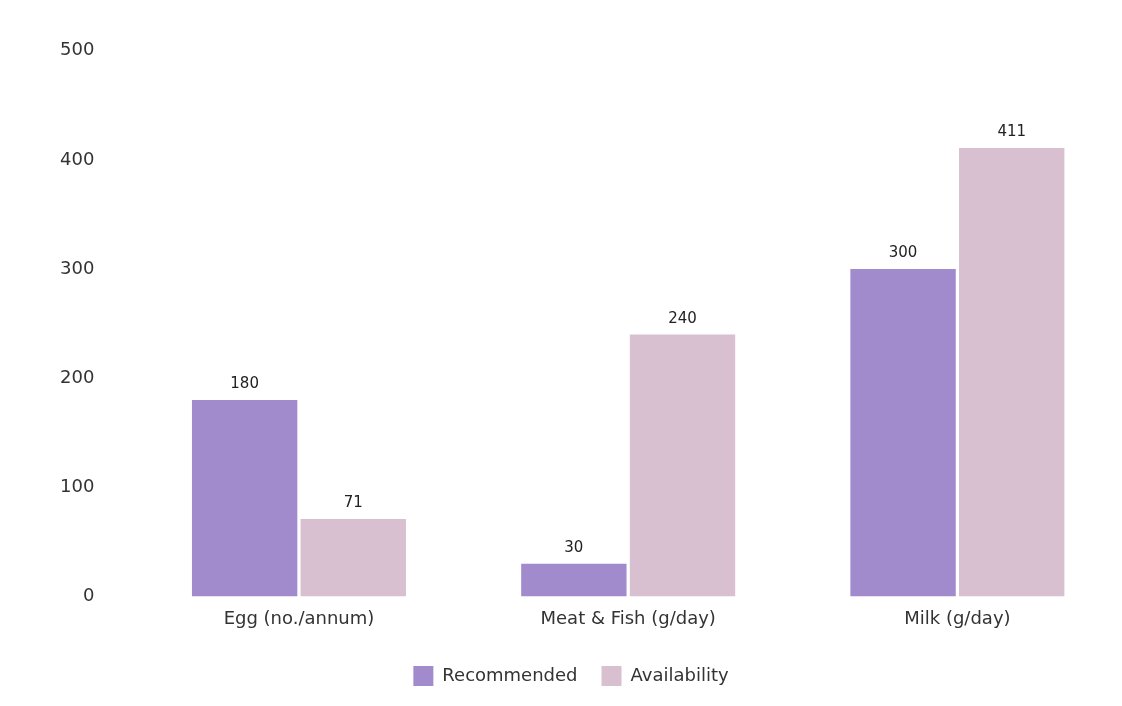 The height and width of the screenshot is (706, 1122). Describe the element at coordinates (299, 617) in the screenshot. I see `x-tick-label: Egg (no./annum)` at that location.